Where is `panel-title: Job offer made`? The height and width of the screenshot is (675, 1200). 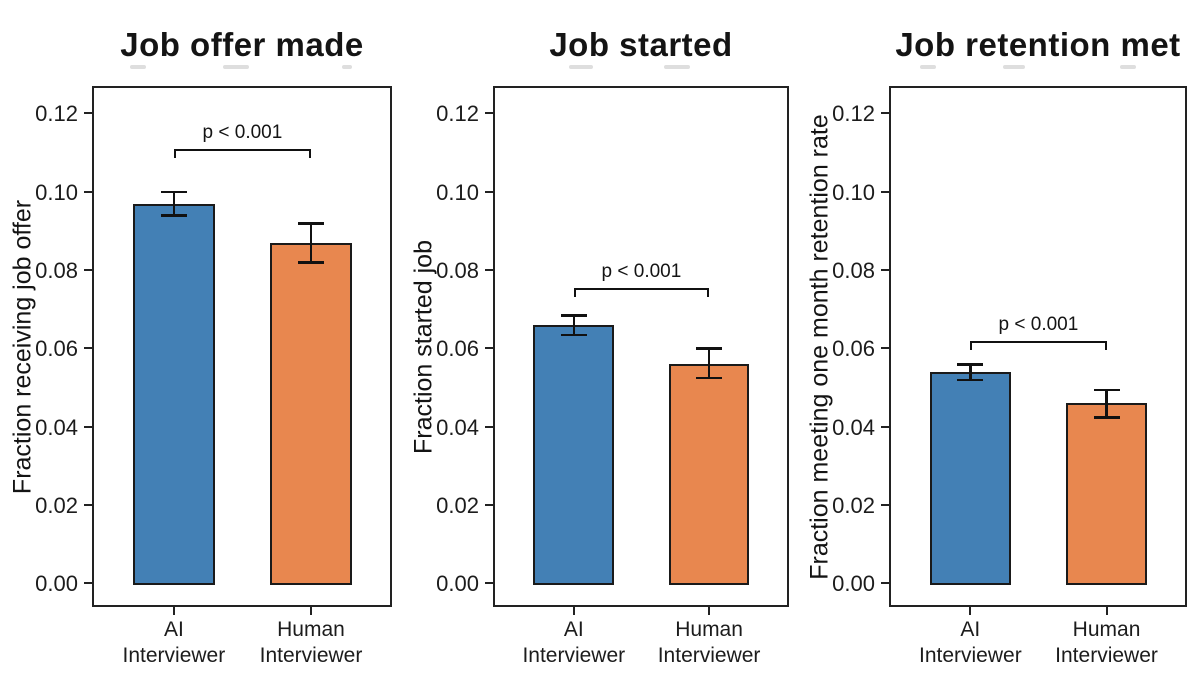 panel-title: Job offer made is located at coordinates (242, 44).